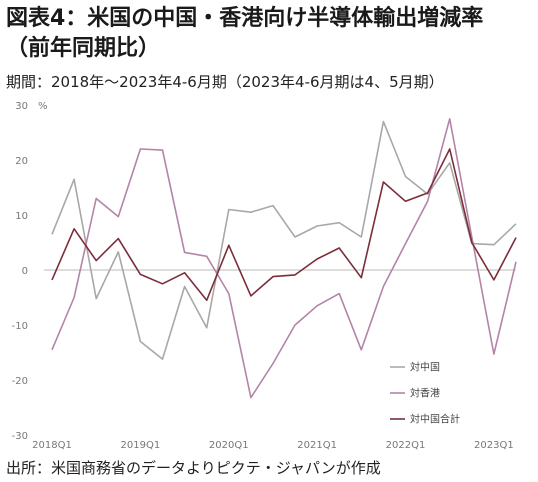  Describe the element at coordinates (425, 393) in the screenshot. I see `legend-label-1: 対香港` at that location.